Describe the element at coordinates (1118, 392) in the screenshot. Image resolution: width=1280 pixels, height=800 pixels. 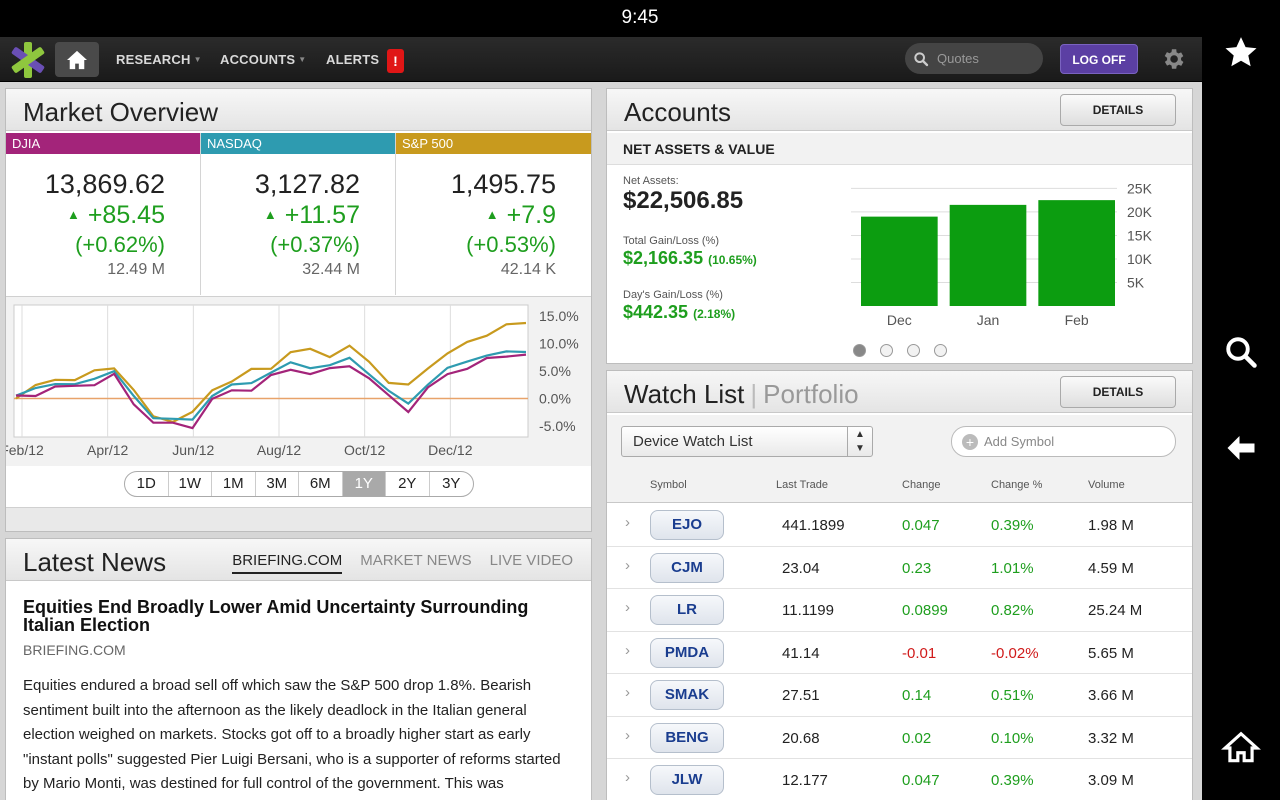
I see `watchlist-details-button: DETAILS` at that location.